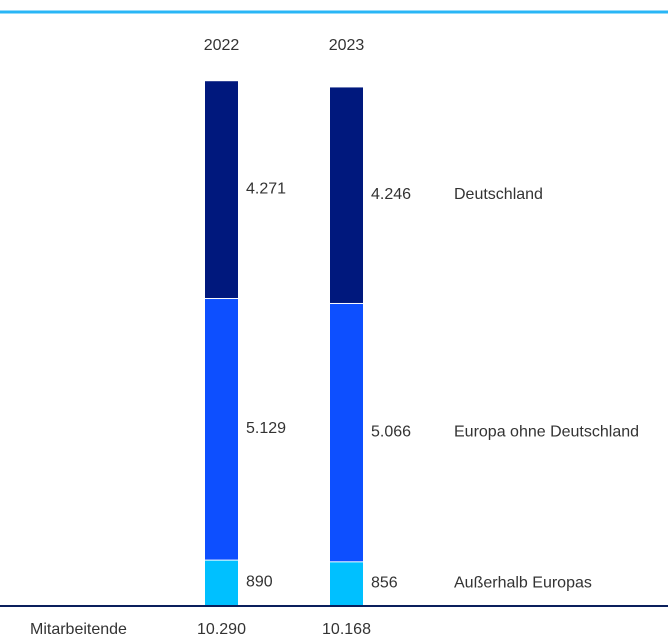  I want to click on series-label: Außerhalb Europas, so click(523, 582).